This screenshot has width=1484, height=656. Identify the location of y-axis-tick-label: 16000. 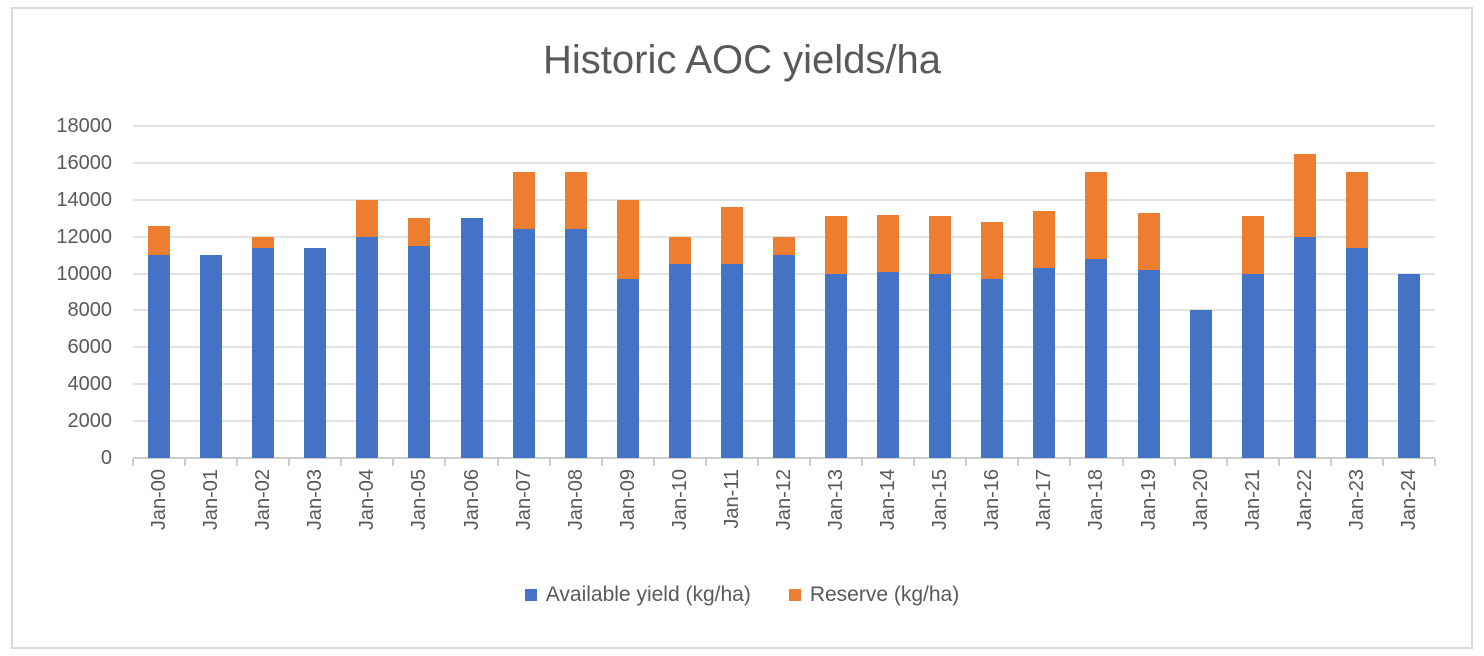
(84, 162).